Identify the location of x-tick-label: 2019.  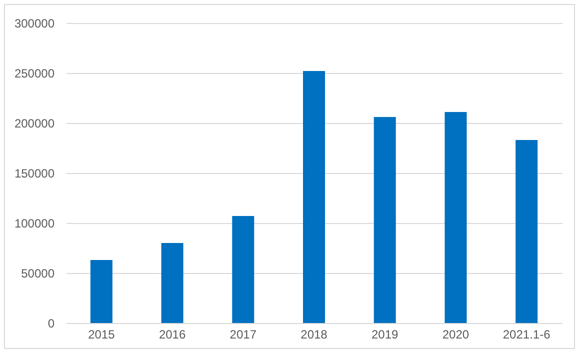
(385, 335).